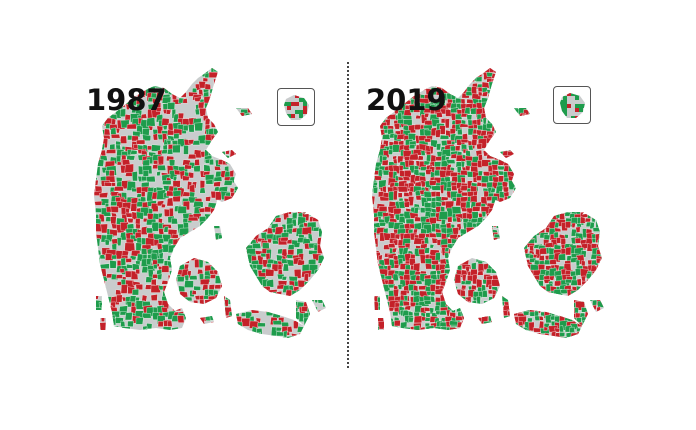 This screenshot has height=430, width=696. What do you see at coordinates (569, 94) in the screenshot?
I see `bornholm-parish-red` at bounding box center [569, 94].